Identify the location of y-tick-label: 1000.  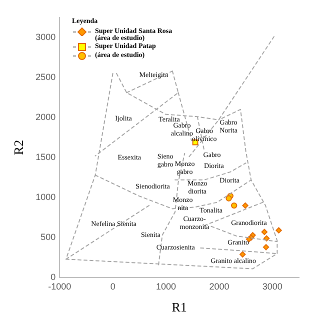
(46, 197).